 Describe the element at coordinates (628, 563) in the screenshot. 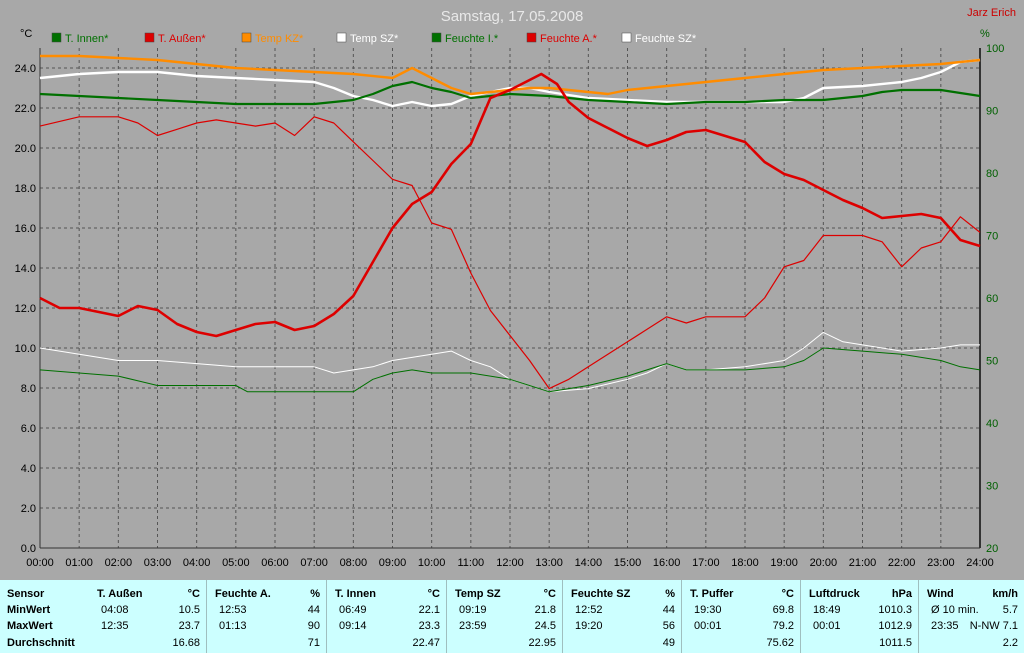

I see `x-tick-label: 15:00` at that location.